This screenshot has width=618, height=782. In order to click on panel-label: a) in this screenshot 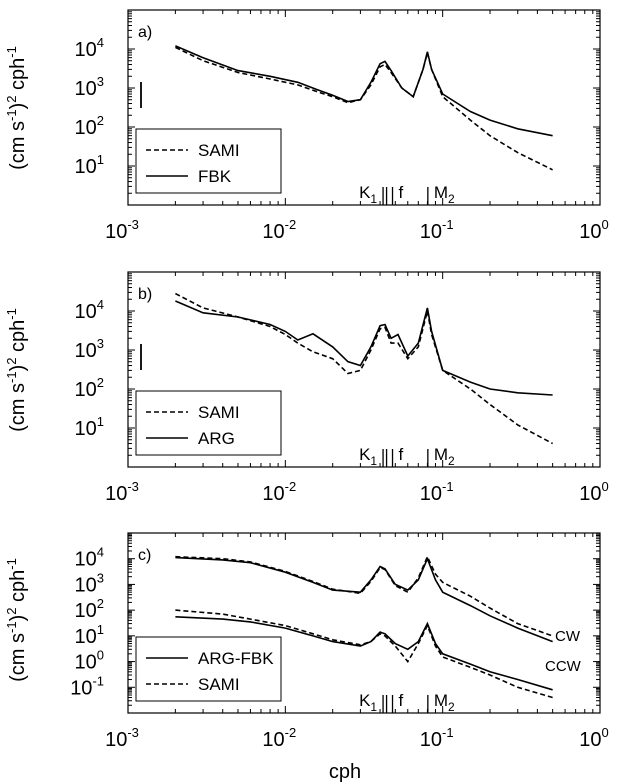, I will do `click(145, 32)`.